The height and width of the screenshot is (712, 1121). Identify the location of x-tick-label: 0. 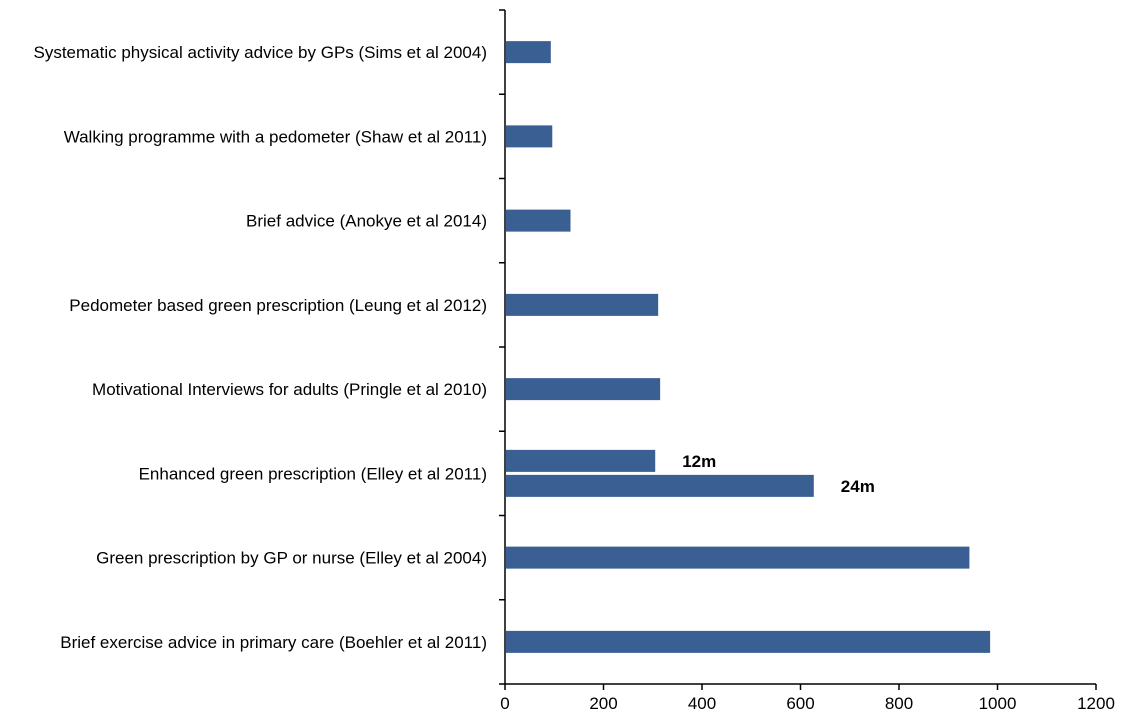
(504, 703).